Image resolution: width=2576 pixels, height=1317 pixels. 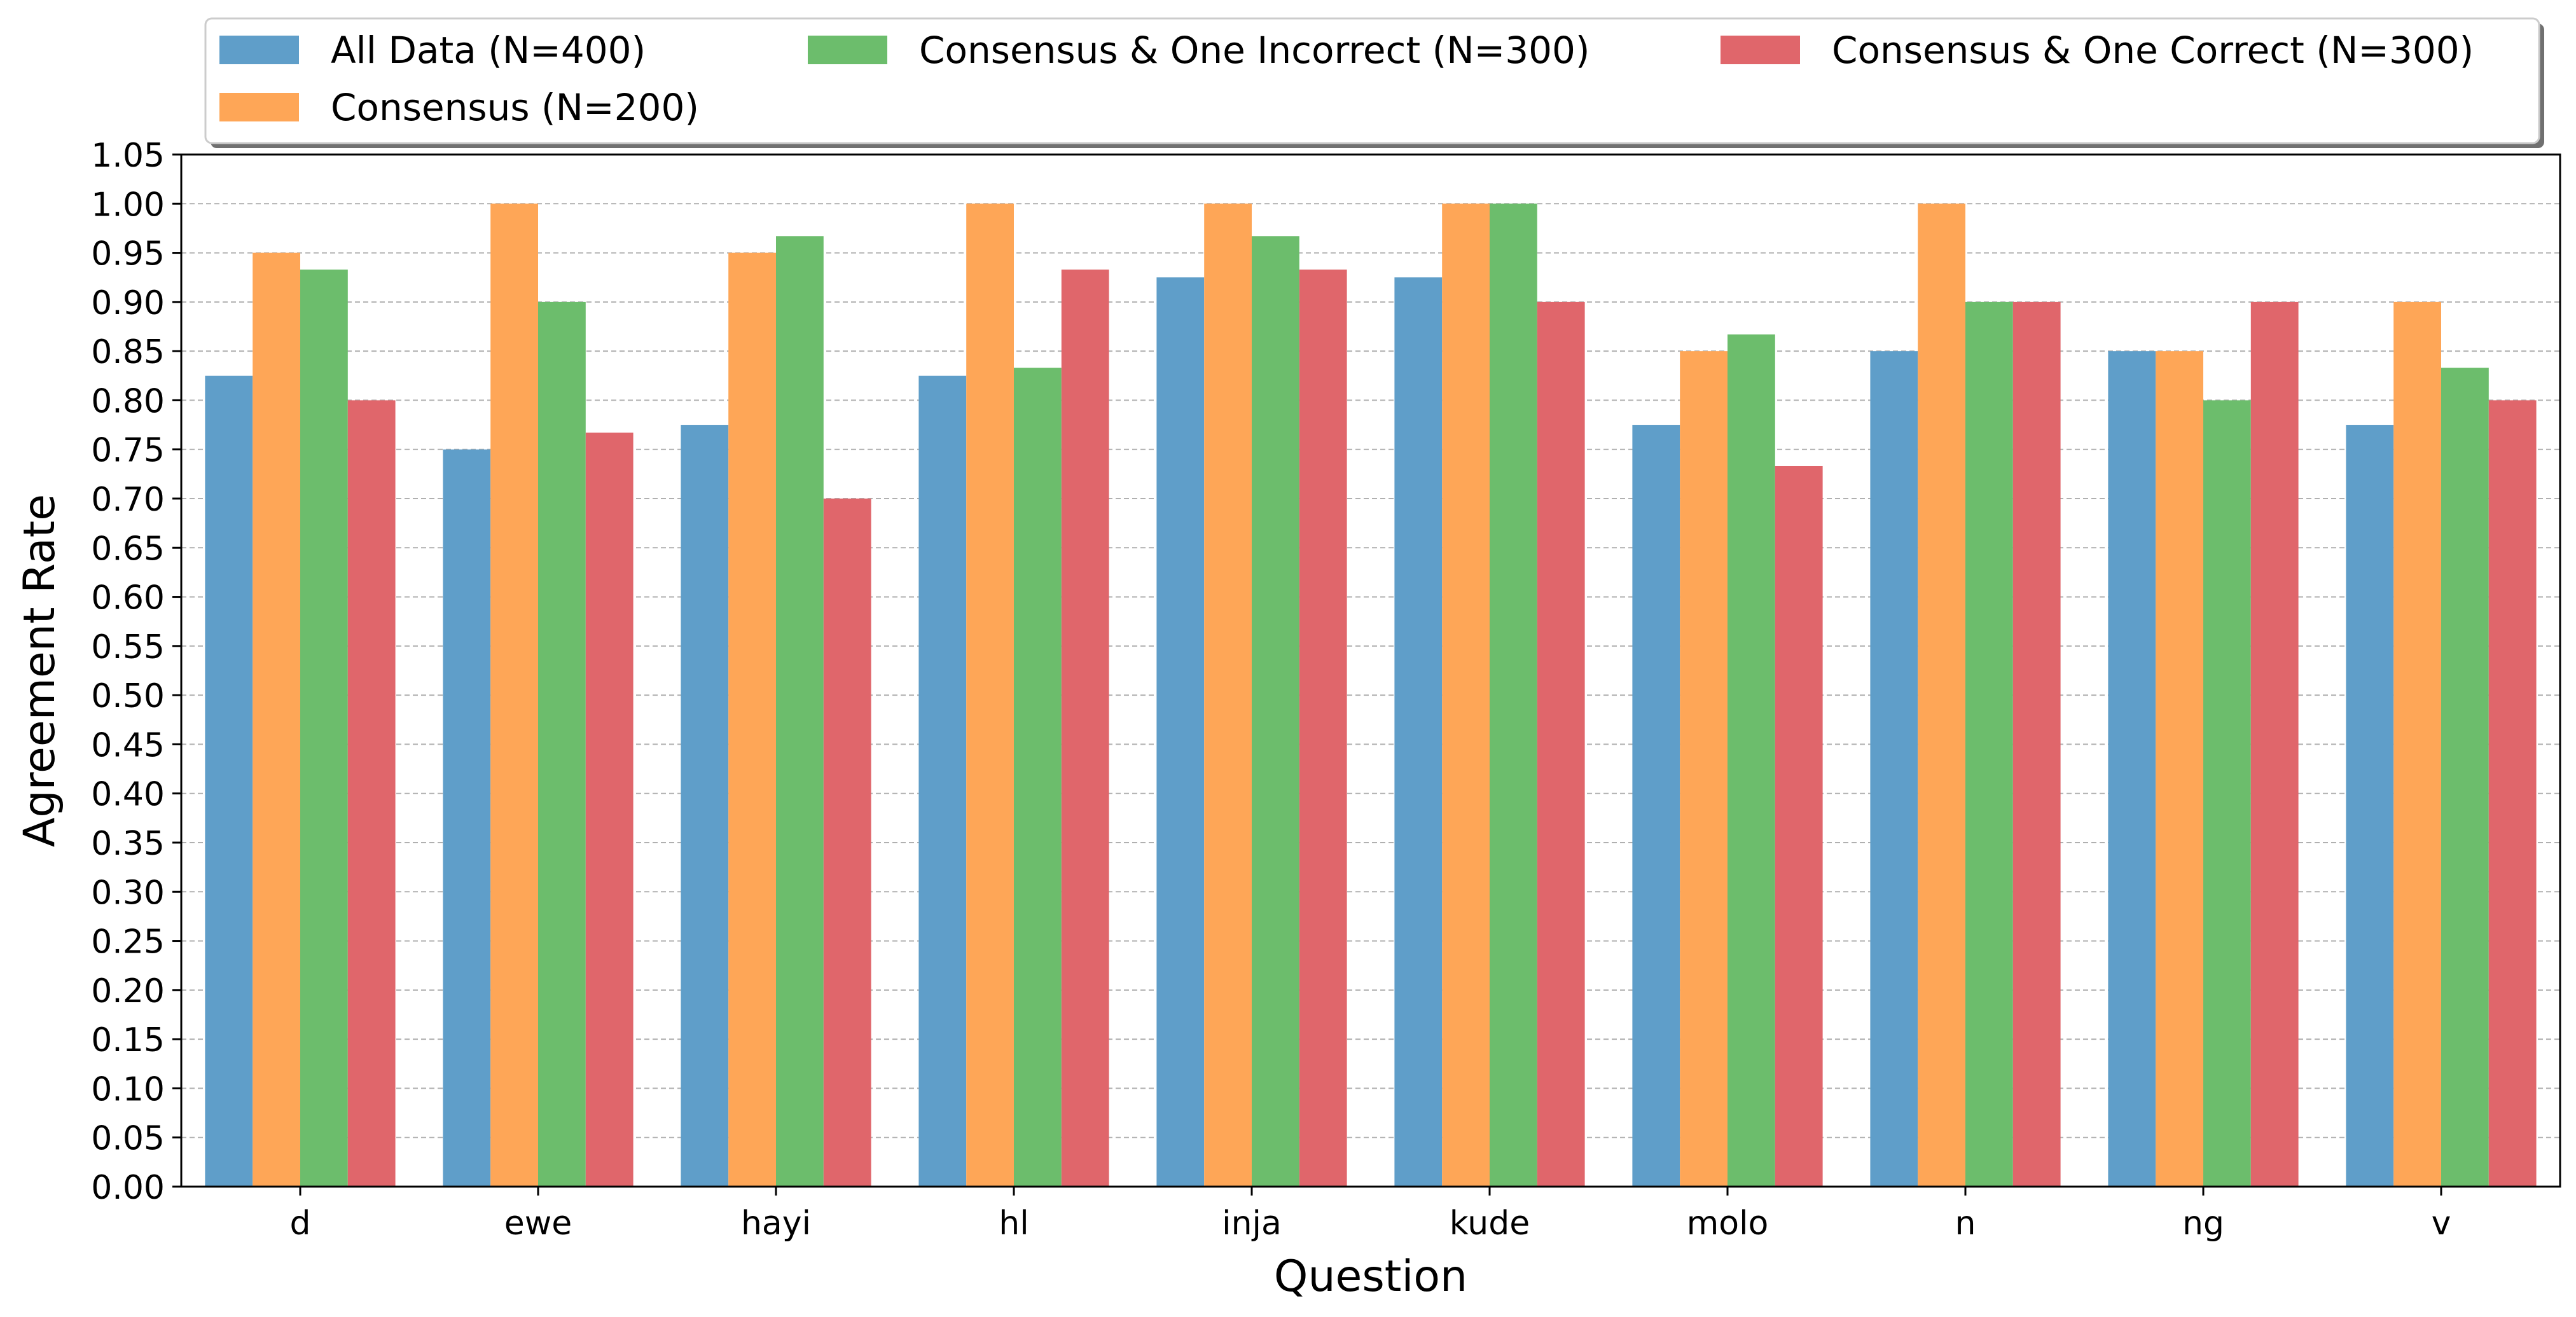 What do you see at coordinates (128, 1089) in the screenshot?
I see `y-tick-label: 0.10` at bounding box center [128, 1089].